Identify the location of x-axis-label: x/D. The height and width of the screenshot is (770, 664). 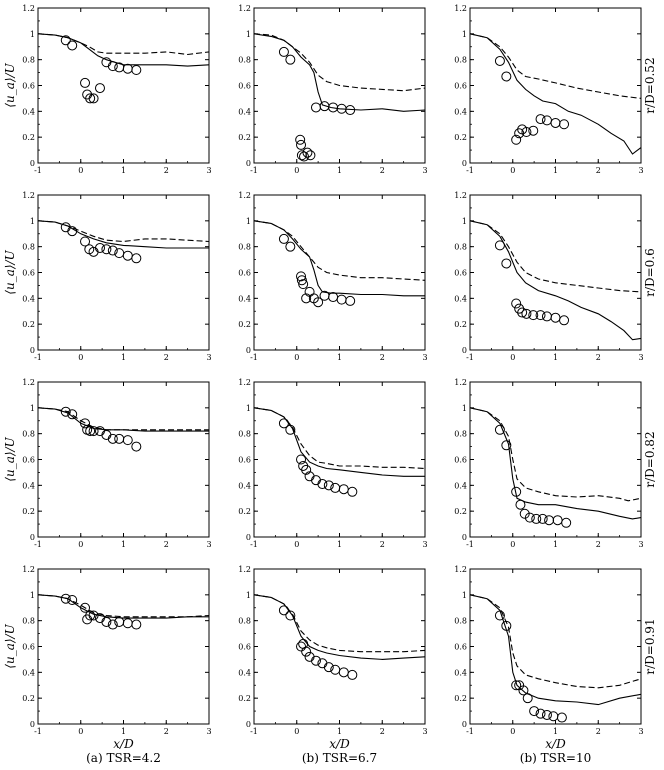
(123, 744).